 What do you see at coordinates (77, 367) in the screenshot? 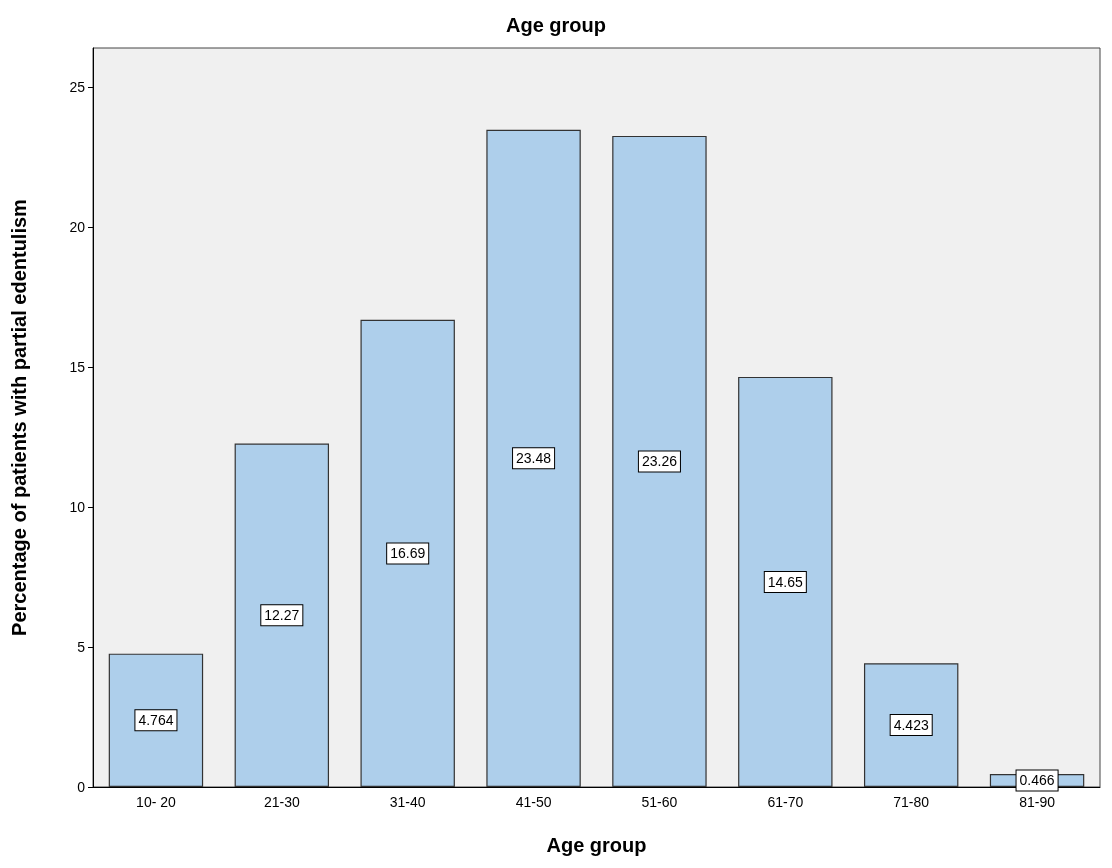
I see `y-tick-label: 15` at bounding box center [77, 367].